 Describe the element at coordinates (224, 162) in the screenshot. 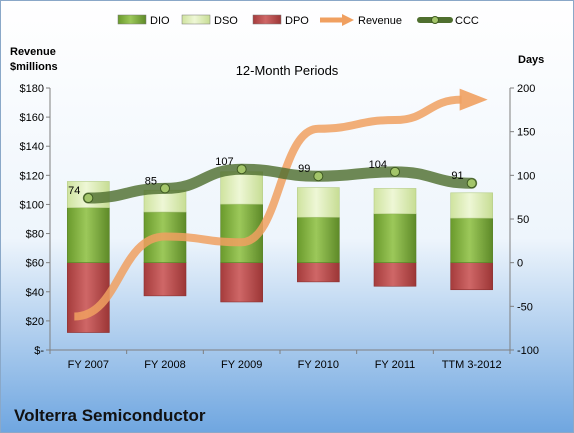

I see `ccc-data-label: 107` at that location.